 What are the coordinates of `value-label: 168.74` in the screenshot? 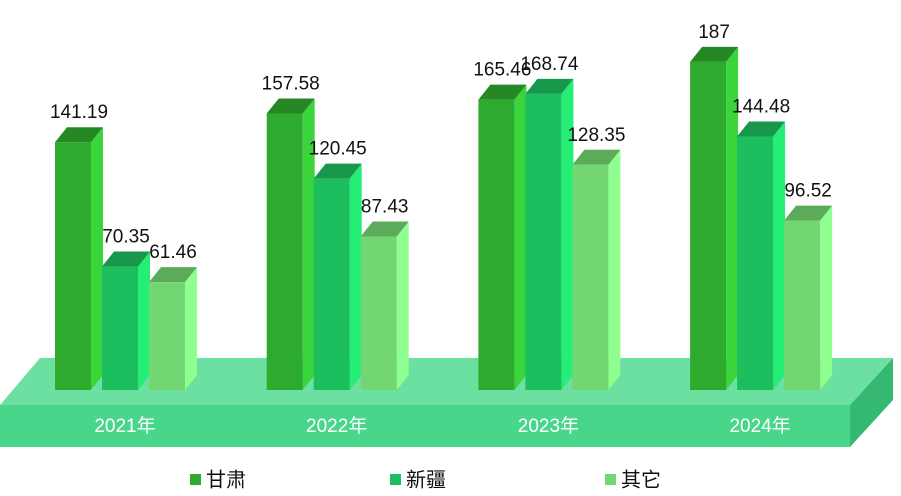 It's located at (549, 64).